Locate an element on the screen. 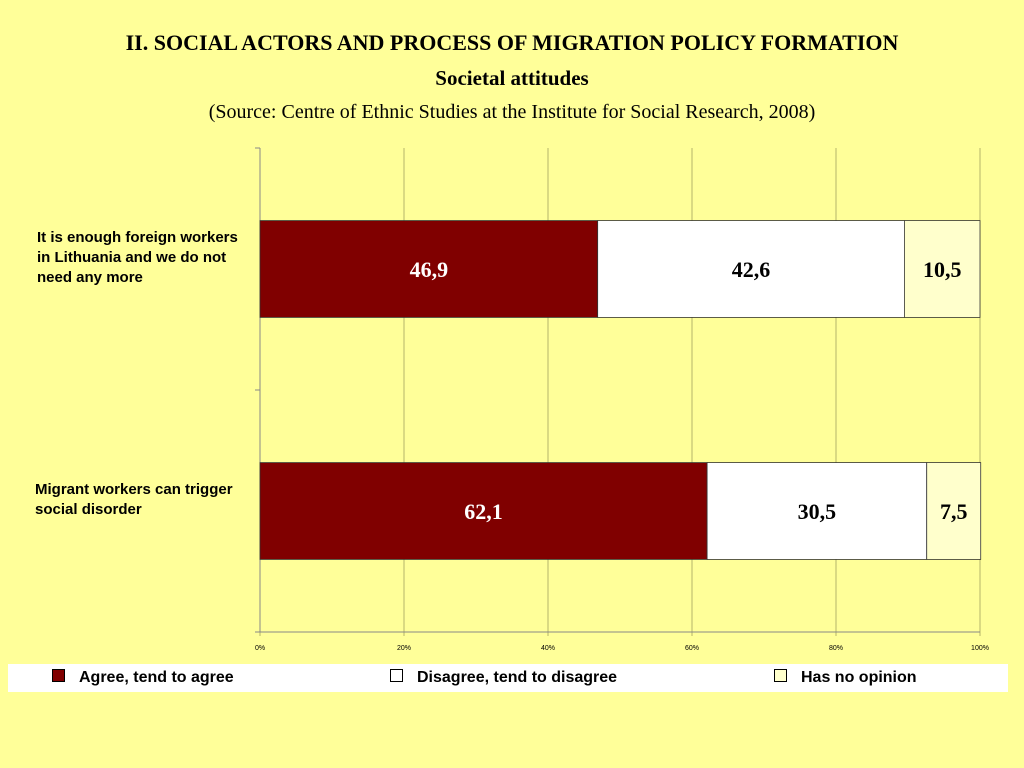 The height and width of the screenshot is (768, 1024). data-label: 62,1 is located at coordinates (483, 511).